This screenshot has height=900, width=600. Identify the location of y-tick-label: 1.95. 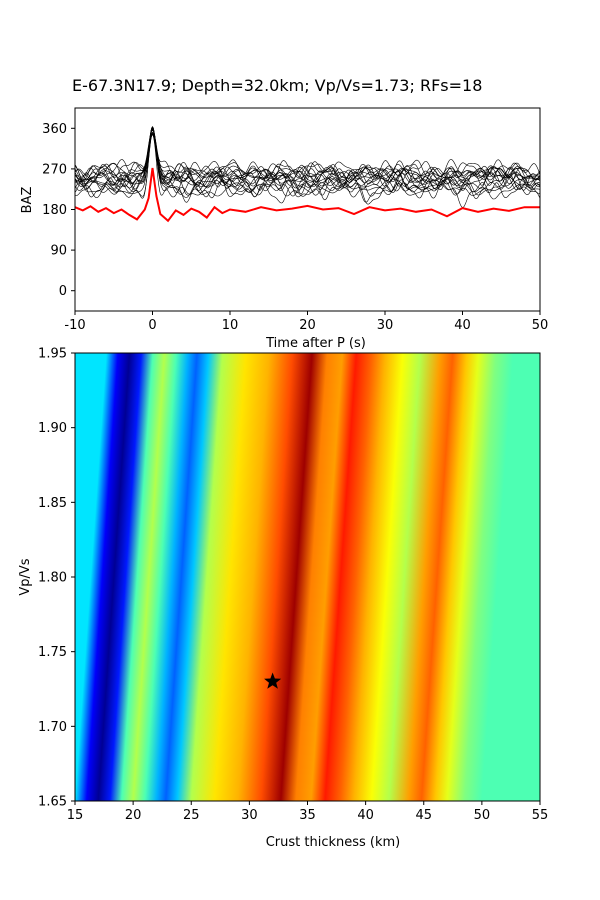
(52, 354).